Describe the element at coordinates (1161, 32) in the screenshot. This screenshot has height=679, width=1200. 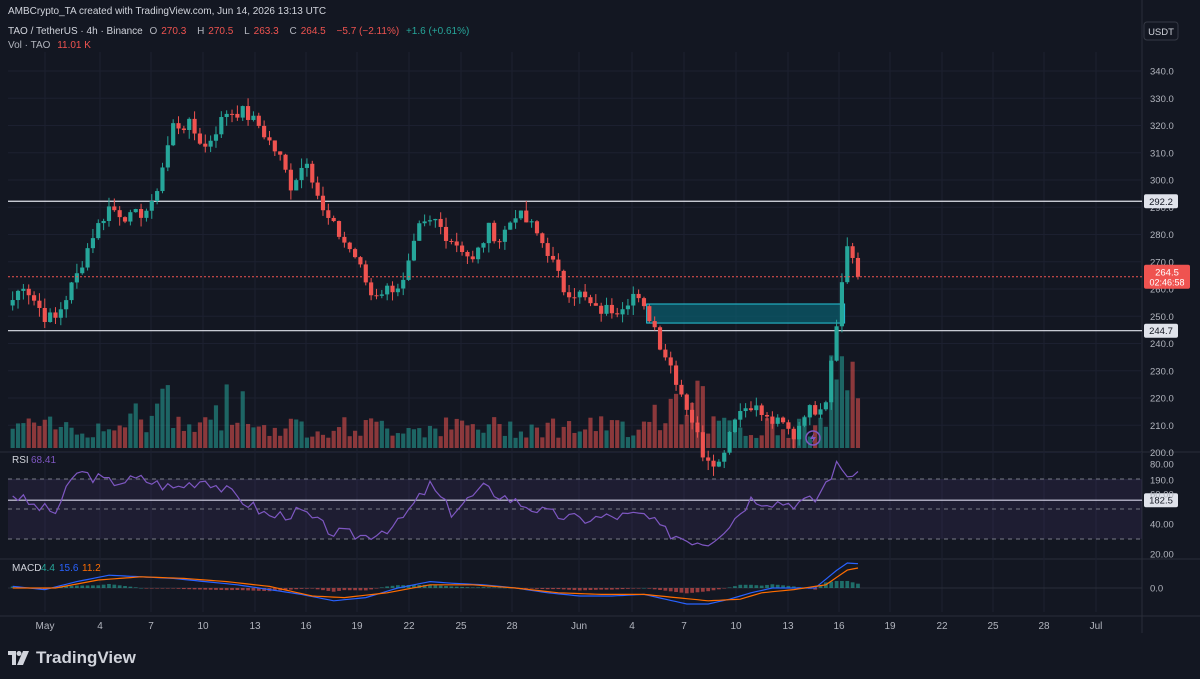
I see `currency-label: USDT` at that location.